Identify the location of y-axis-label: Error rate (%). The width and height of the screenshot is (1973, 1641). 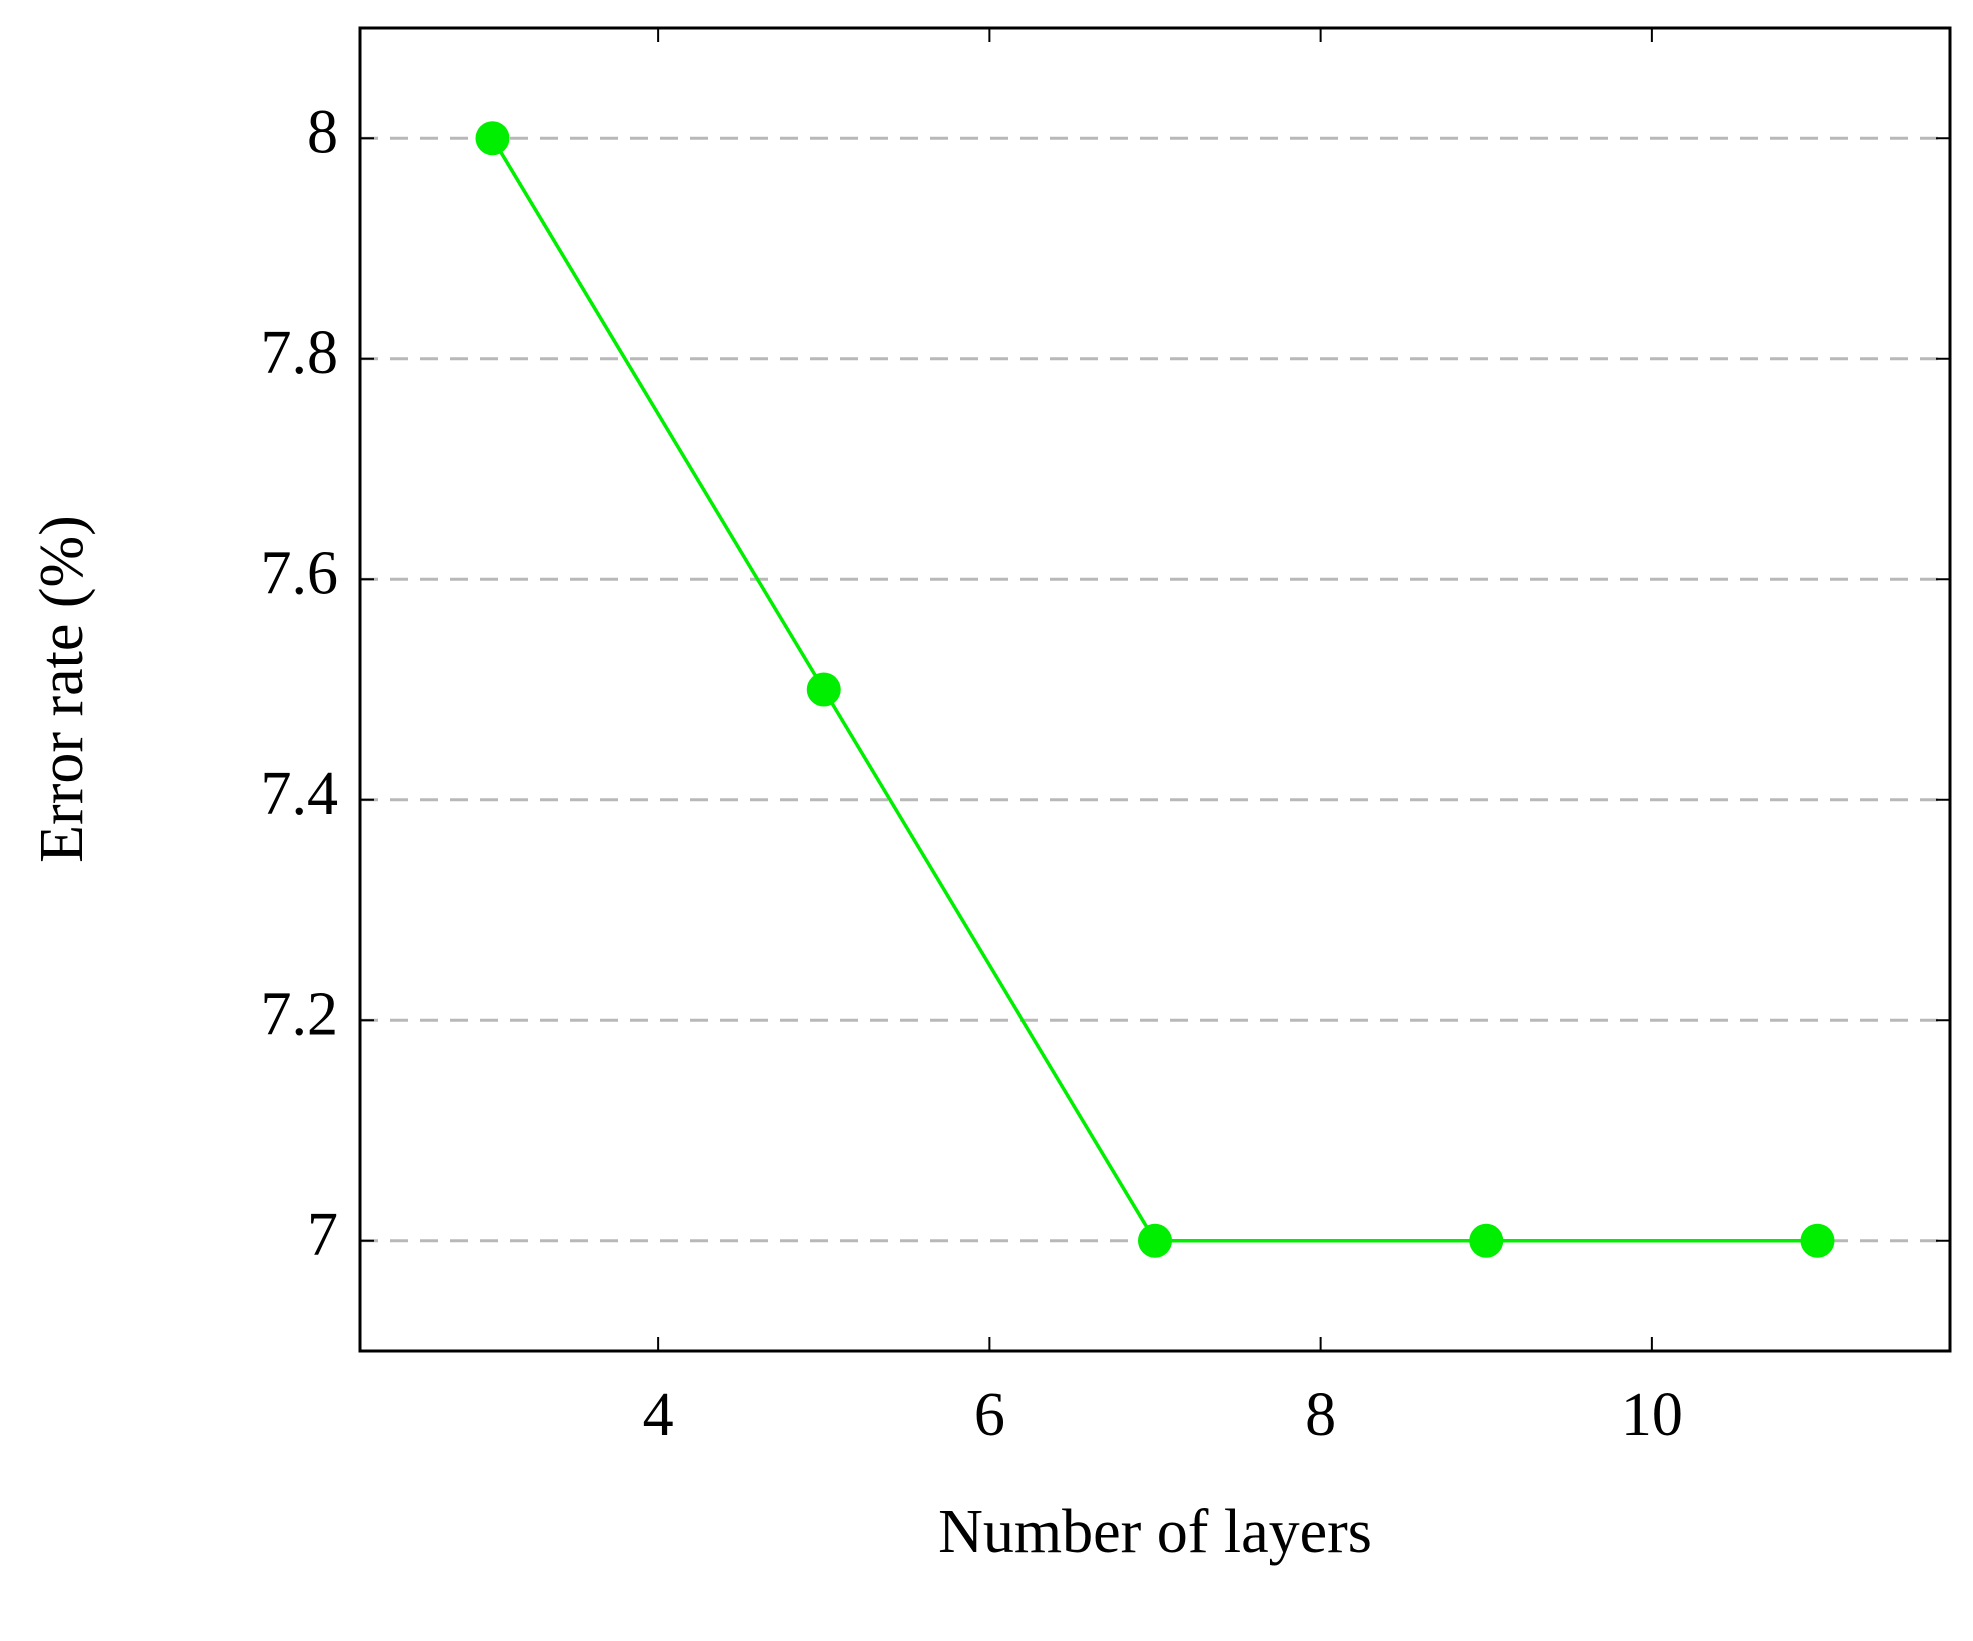
(62, 689).